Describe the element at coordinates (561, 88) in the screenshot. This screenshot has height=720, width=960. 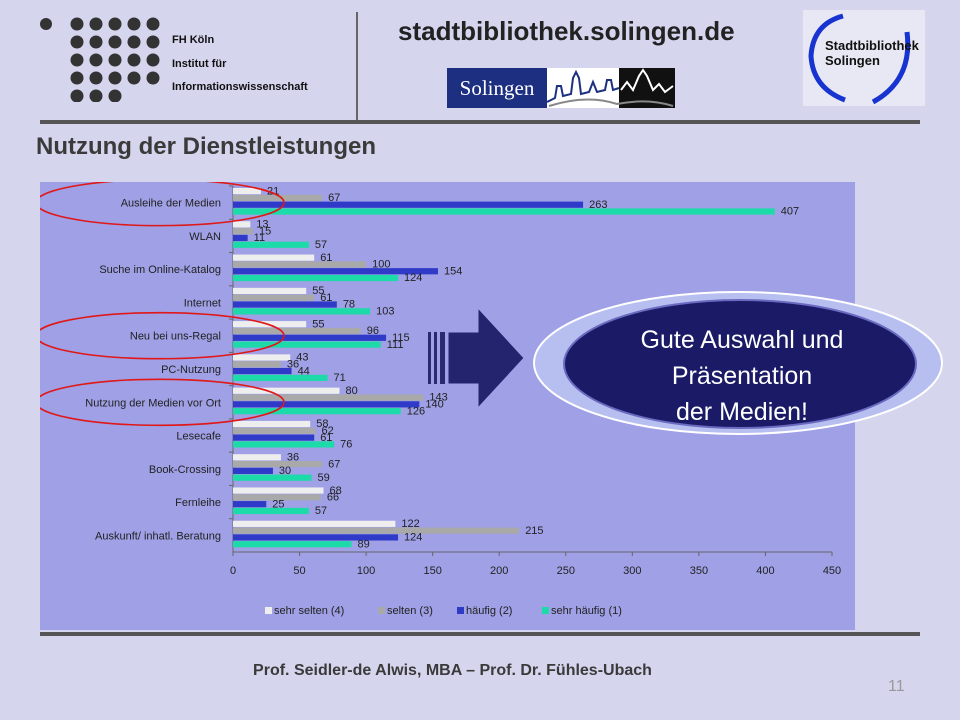
I see `solingen-city-logo: Solingen` at that location.